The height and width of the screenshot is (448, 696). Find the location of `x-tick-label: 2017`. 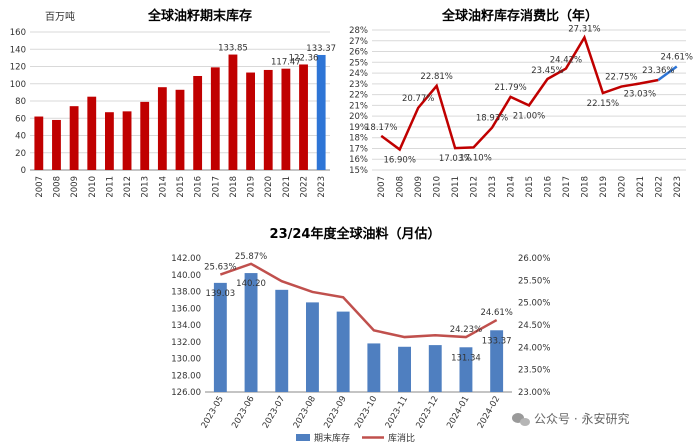

x-tick-label: 2017 is located at coordinates (567, 187).